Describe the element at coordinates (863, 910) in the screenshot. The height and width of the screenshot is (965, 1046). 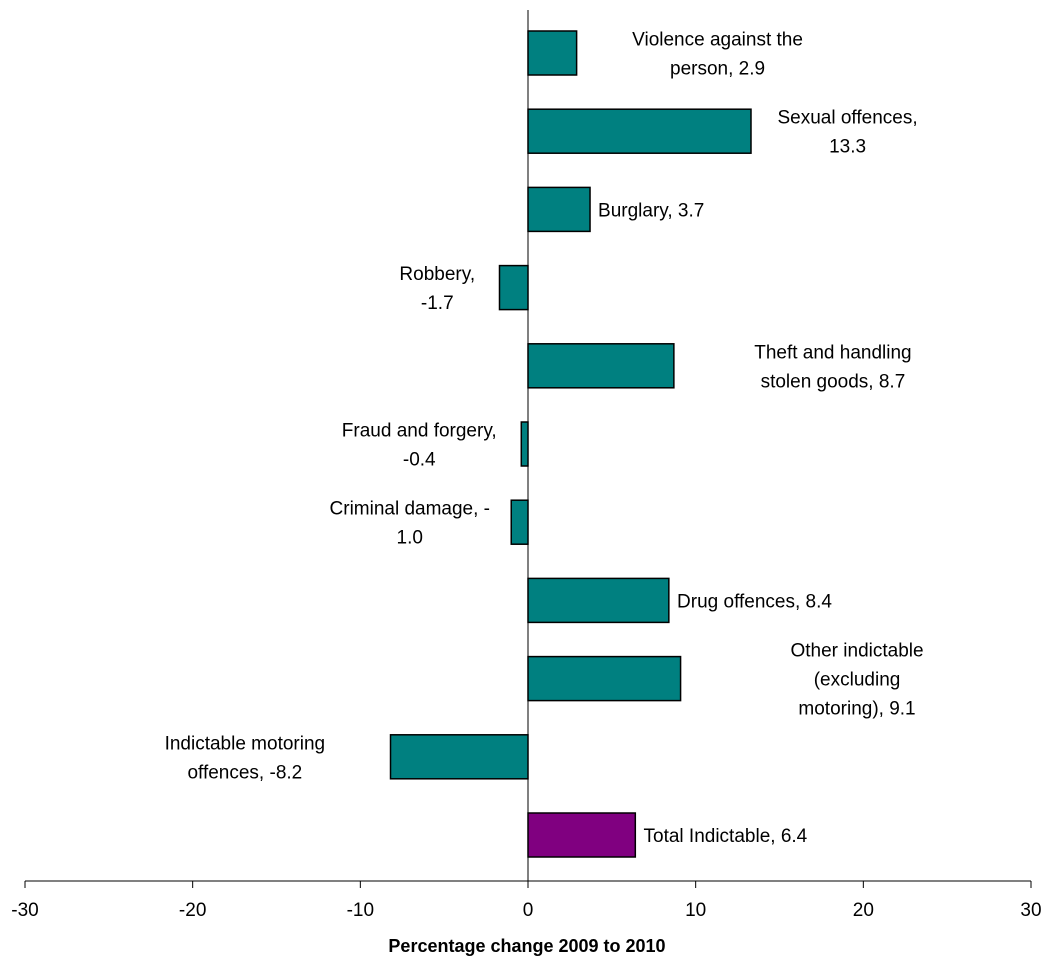
I see `x-tick-label: 20` at that location.